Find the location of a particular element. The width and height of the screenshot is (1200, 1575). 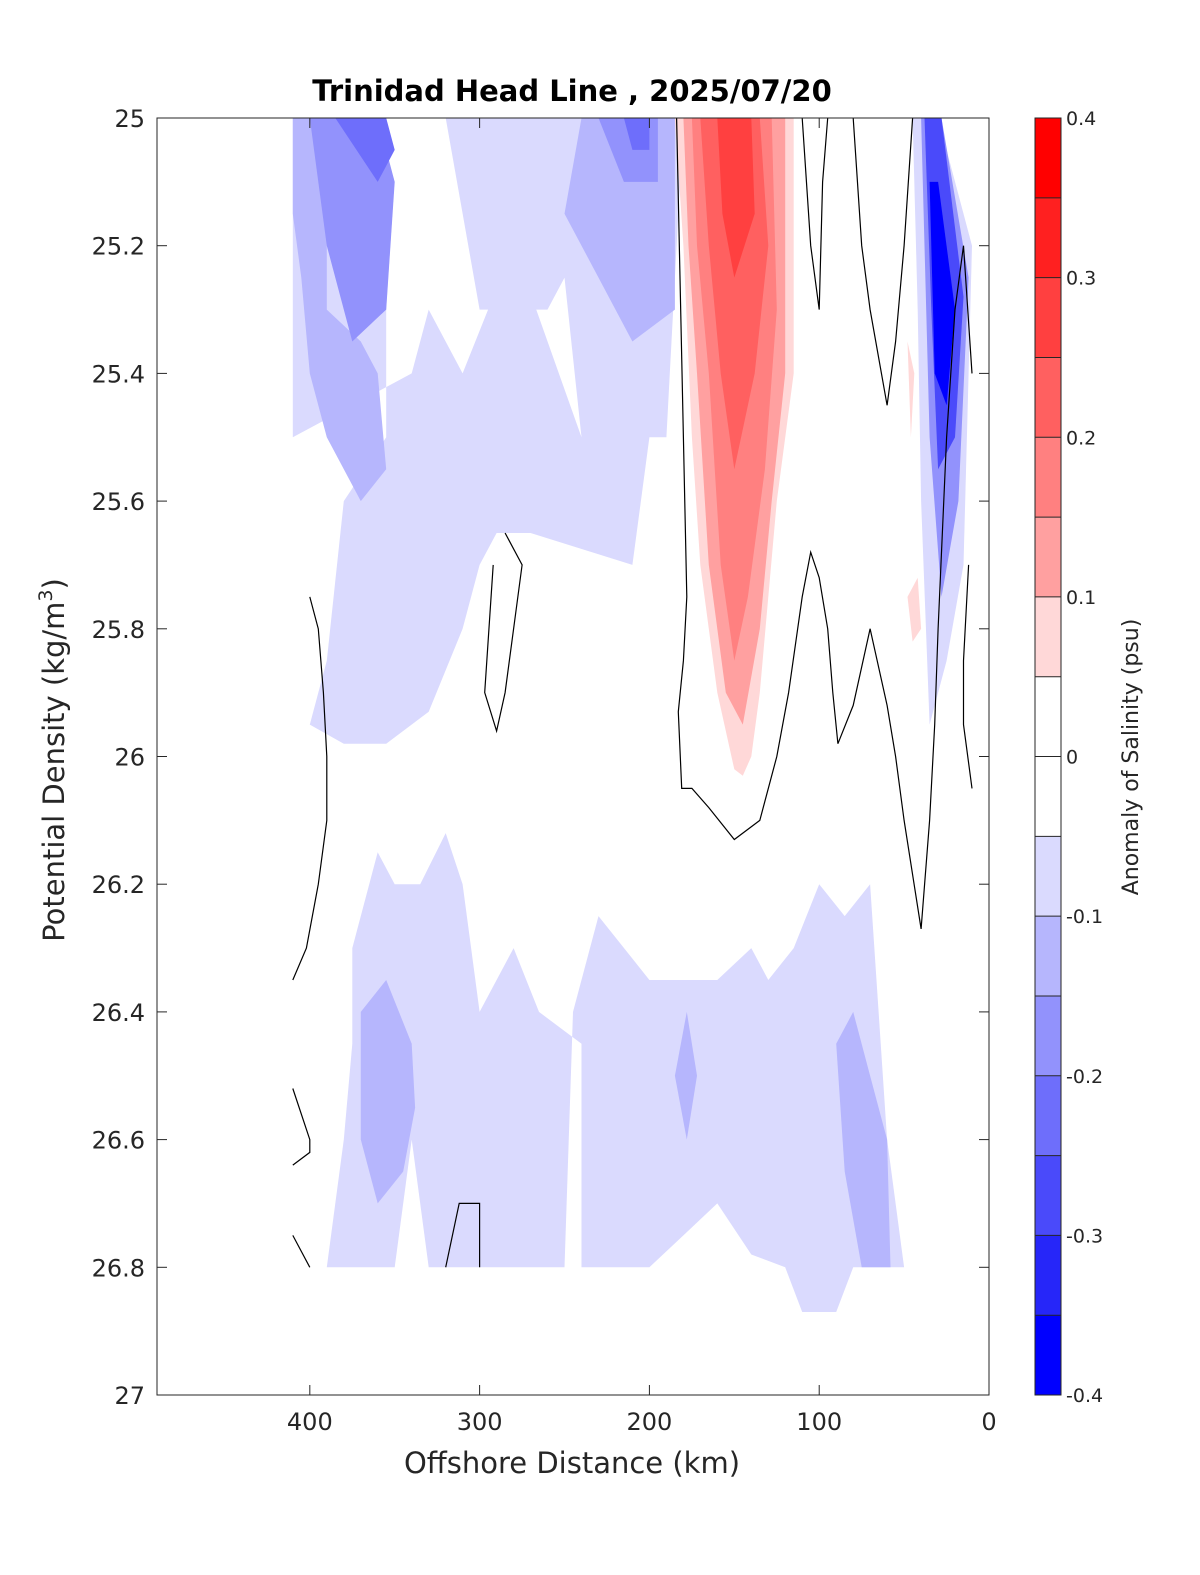

colorbar: 0.4 0.3 0.2 0.1 0 -0.1 -0.2 -0.3 -0.4 is located at coordinates (1068, 757).